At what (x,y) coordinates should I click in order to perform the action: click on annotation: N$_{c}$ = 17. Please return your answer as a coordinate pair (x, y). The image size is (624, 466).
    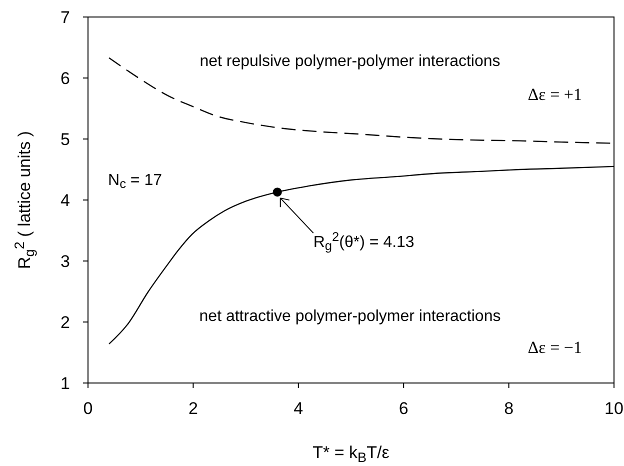
    Looking at the image, I should click on (135, 182).